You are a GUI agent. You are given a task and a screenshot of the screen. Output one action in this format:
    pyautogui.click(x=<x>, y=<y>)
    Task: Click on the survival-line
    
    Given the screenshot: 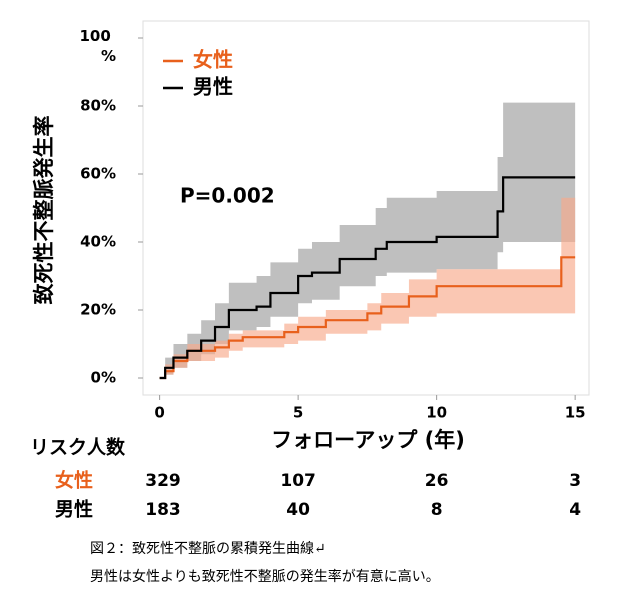 What is the action you would take?
    pyautogui.click(x=367, y=318)
    